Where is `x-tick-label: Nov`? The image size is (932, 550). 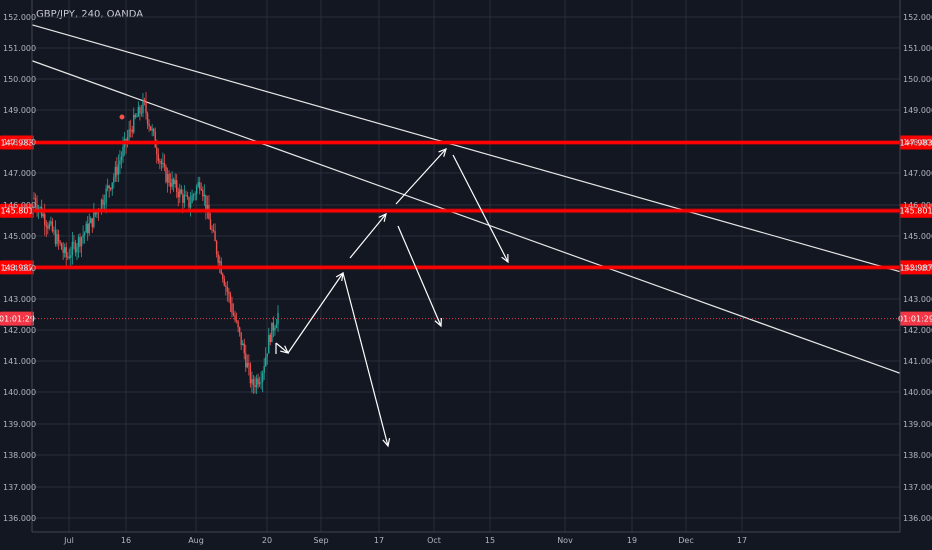
x-tick-label: Nov is located at coordinates (565, 540).